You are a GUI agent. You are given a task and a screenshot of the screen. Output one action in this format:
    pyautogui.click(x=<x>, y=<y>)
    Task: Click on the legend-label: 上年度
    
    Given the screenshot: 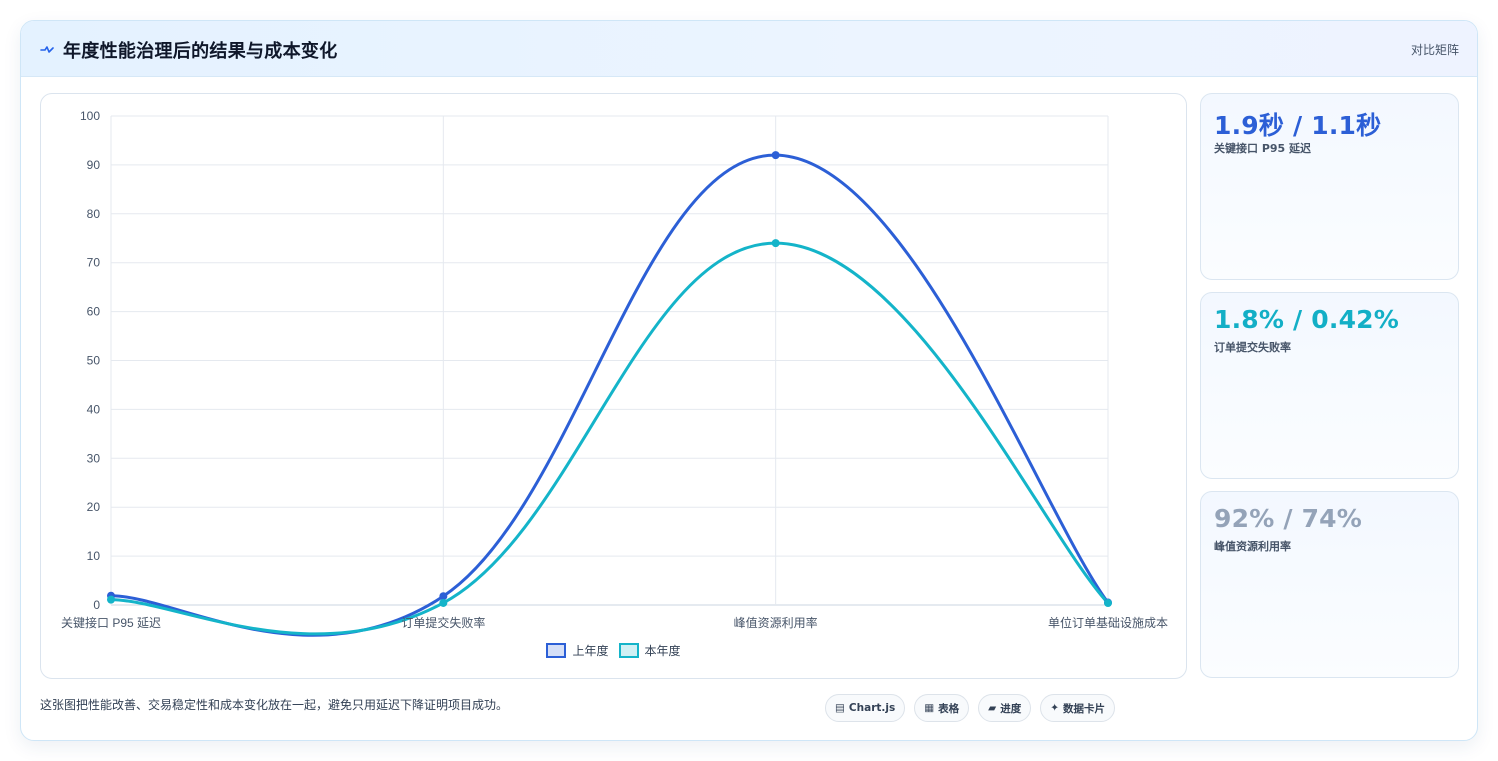 What is the action you would take?
    pyautogui.click(x=590, y=650)
    